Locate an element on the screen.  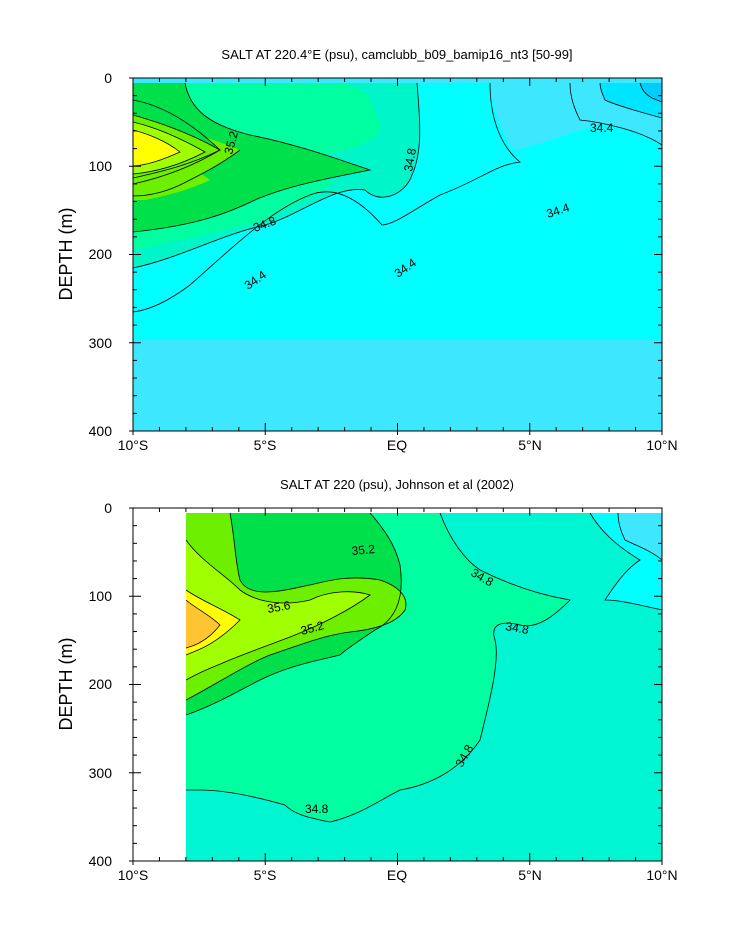
region-33.8 is located at coordinates (651, 92).